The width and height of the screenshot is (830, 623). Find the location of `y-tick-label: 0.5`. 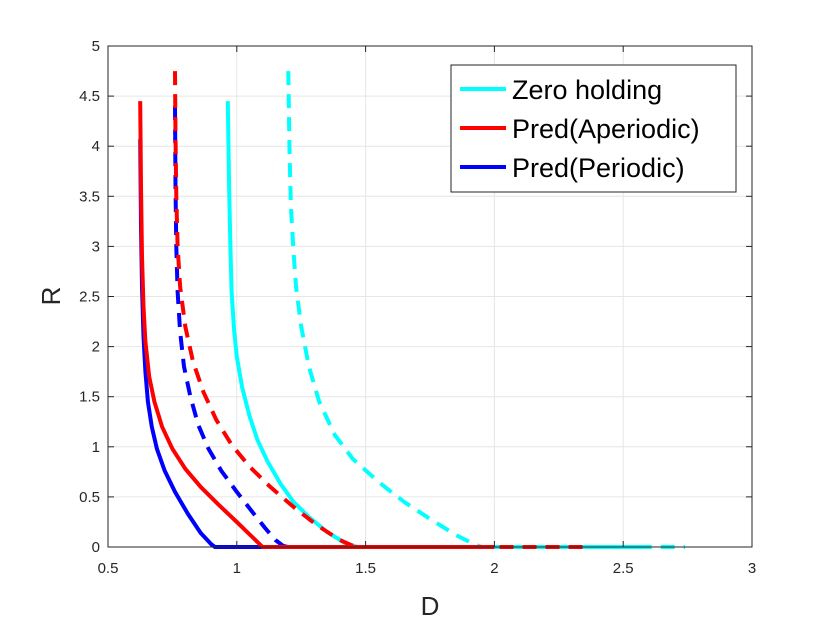

y-tick-label: 0.5 is located at coordinates (89, 497).